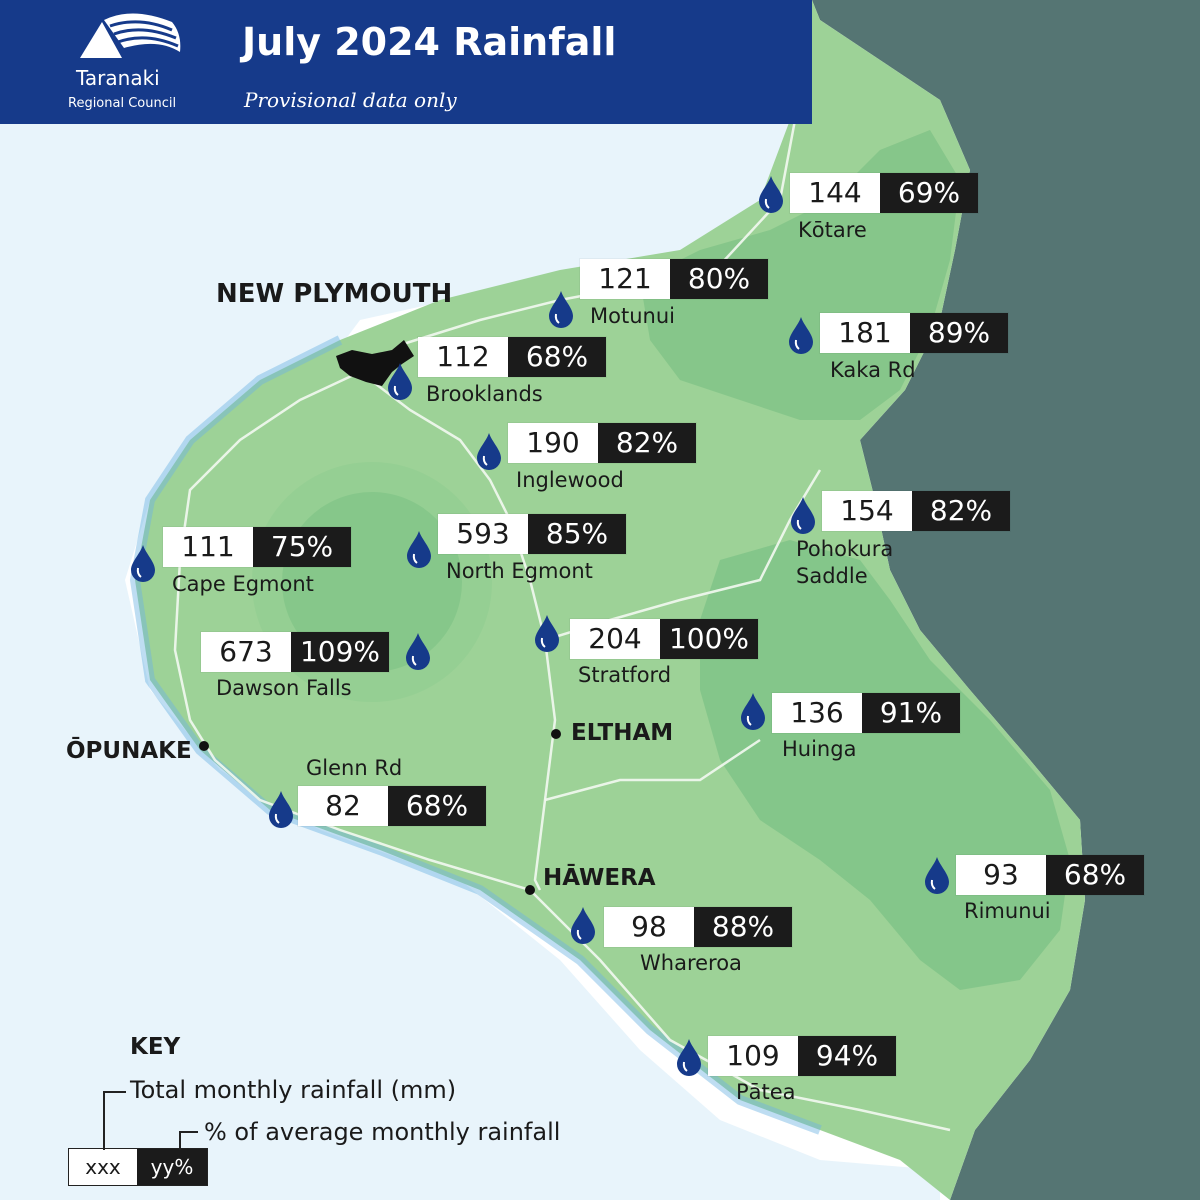 This screenshot has width=1200, height=1200. I want to click on station-name-pohokura-saddle: Pohokura Saddle, so click(845, 562).